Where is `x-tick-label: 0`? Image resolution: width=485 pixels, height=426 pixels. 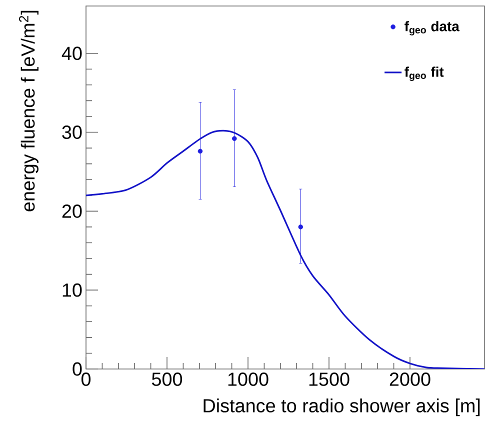
x-tick-label: 0 is located at coordinates (86, 379).